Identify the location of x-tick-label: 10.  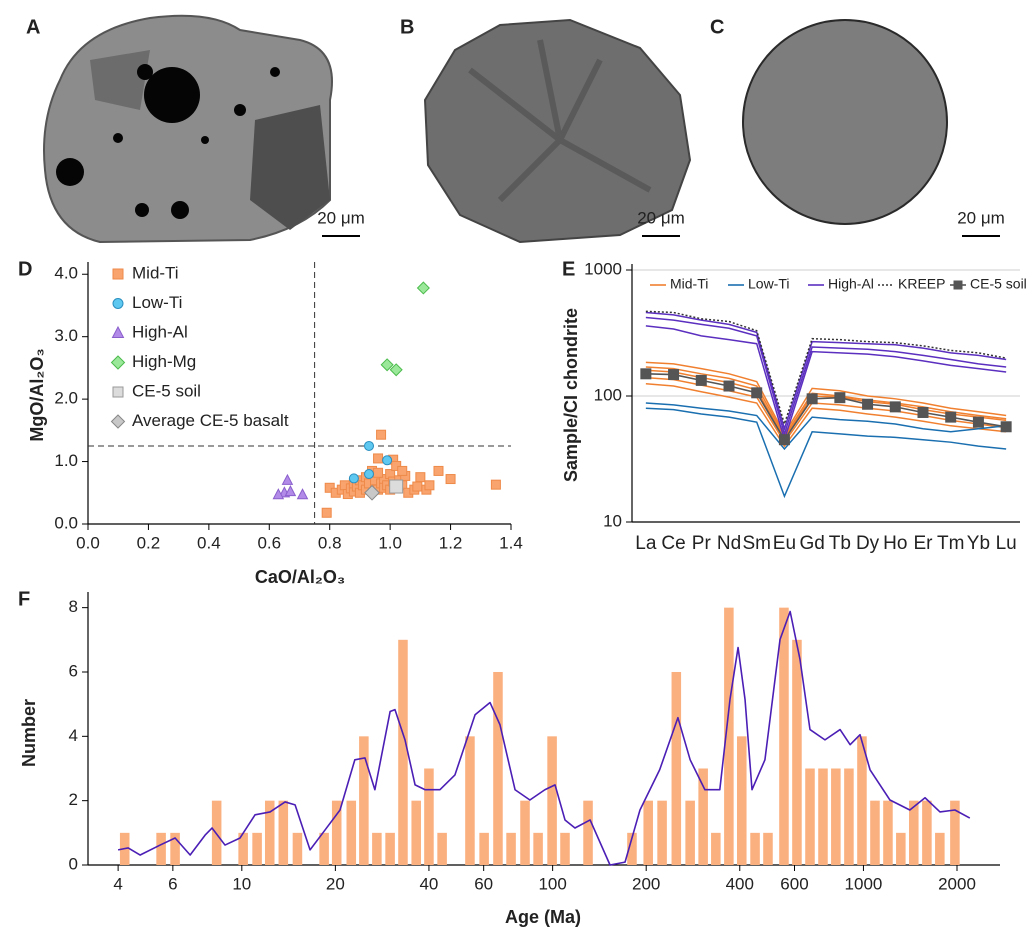
(241, 883).